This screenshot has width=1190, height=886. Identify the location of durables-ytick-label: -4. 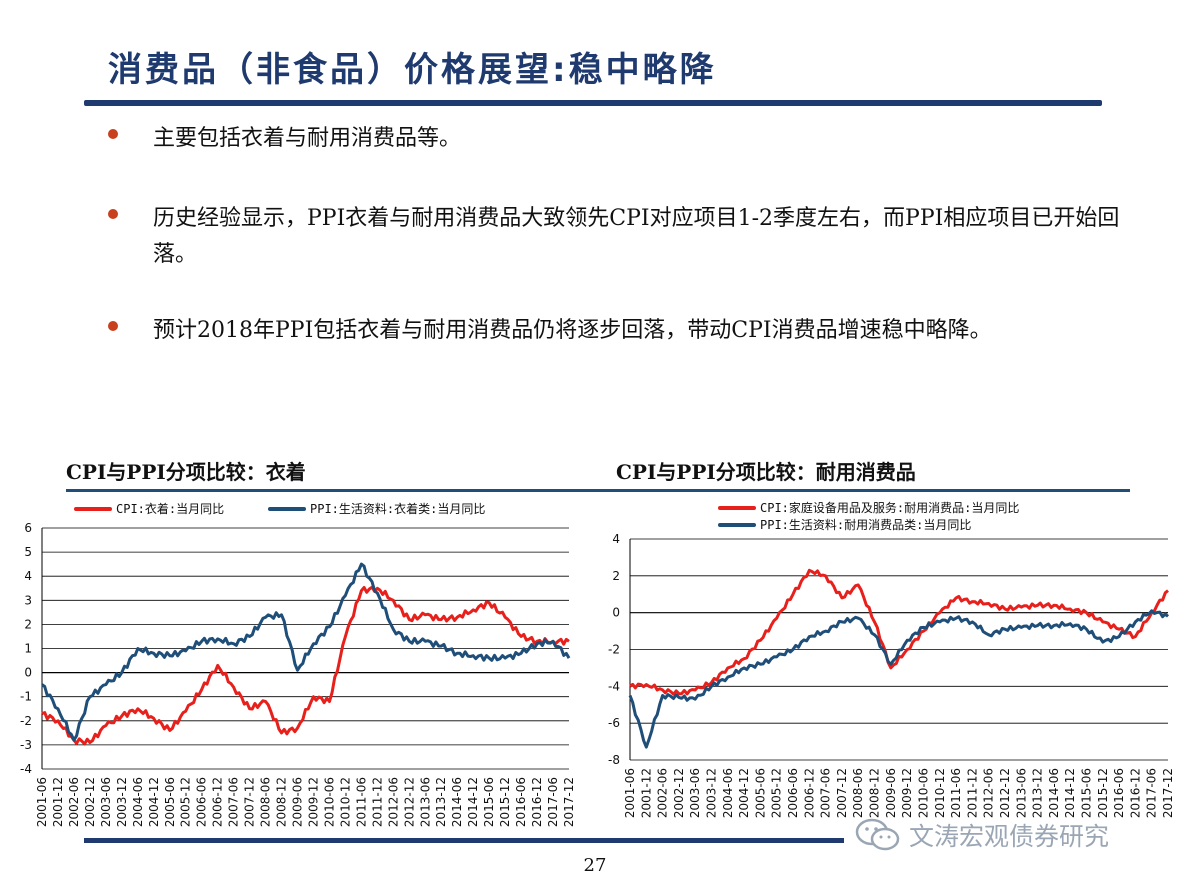
(614, 686).